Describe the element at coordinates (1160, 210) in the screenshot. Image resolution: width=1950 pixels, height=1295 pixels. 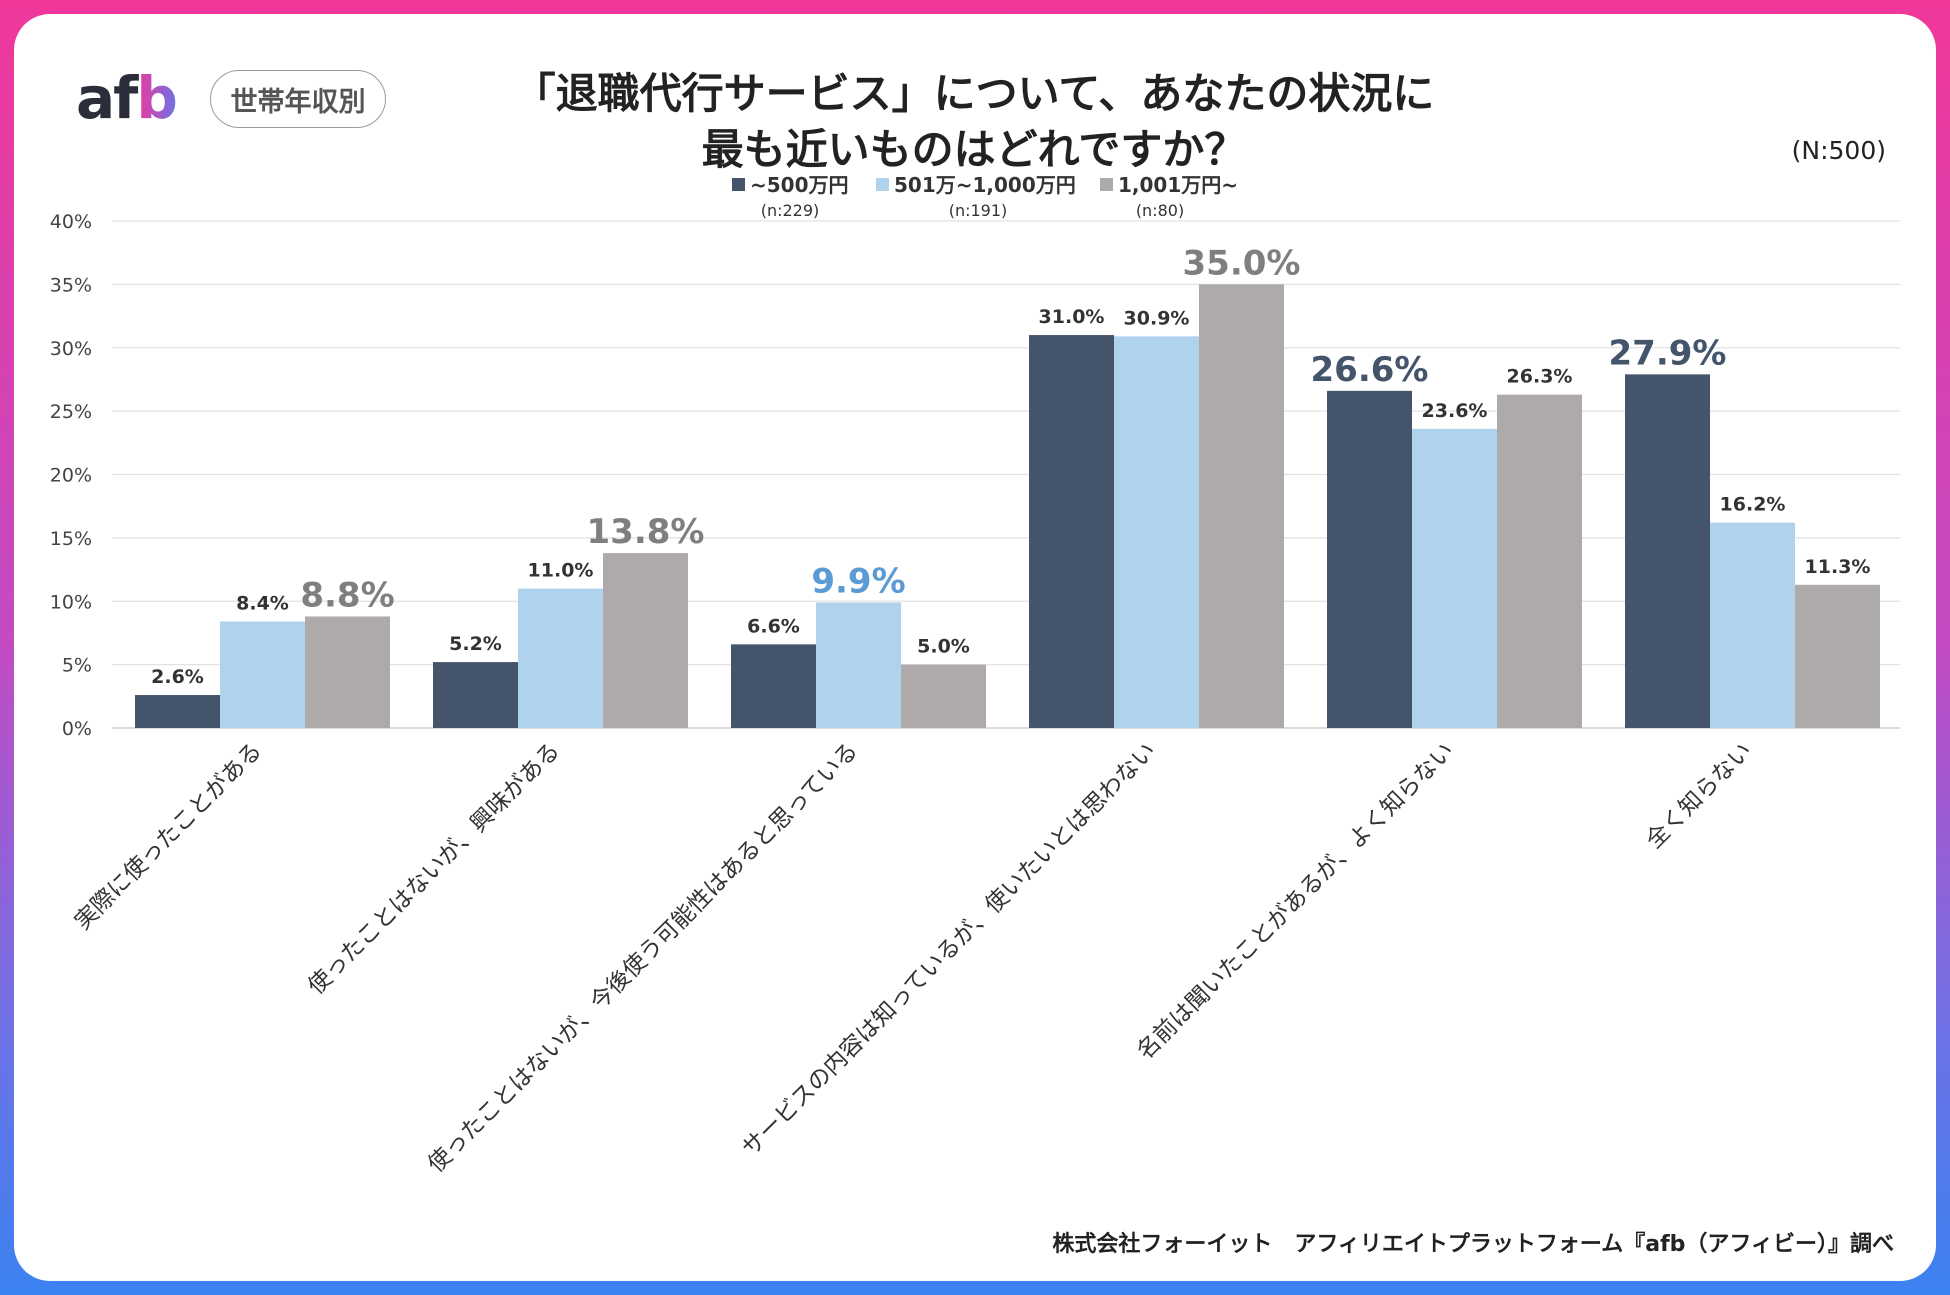
I see `legend-n: (n:80)` at that location.